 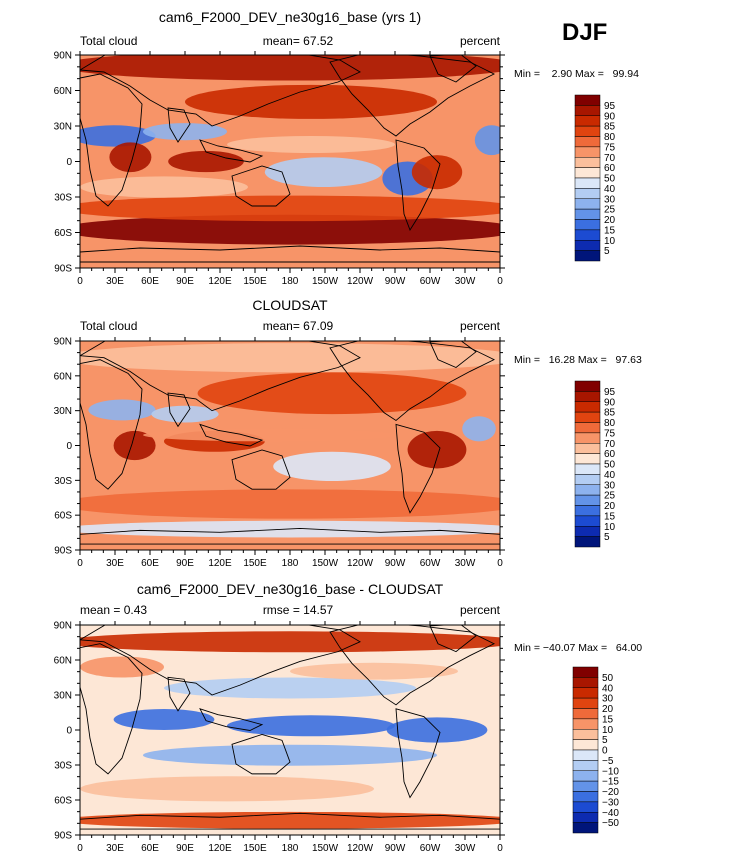 I want to click on x-tick-label: 180, so click(x=290, y=848).